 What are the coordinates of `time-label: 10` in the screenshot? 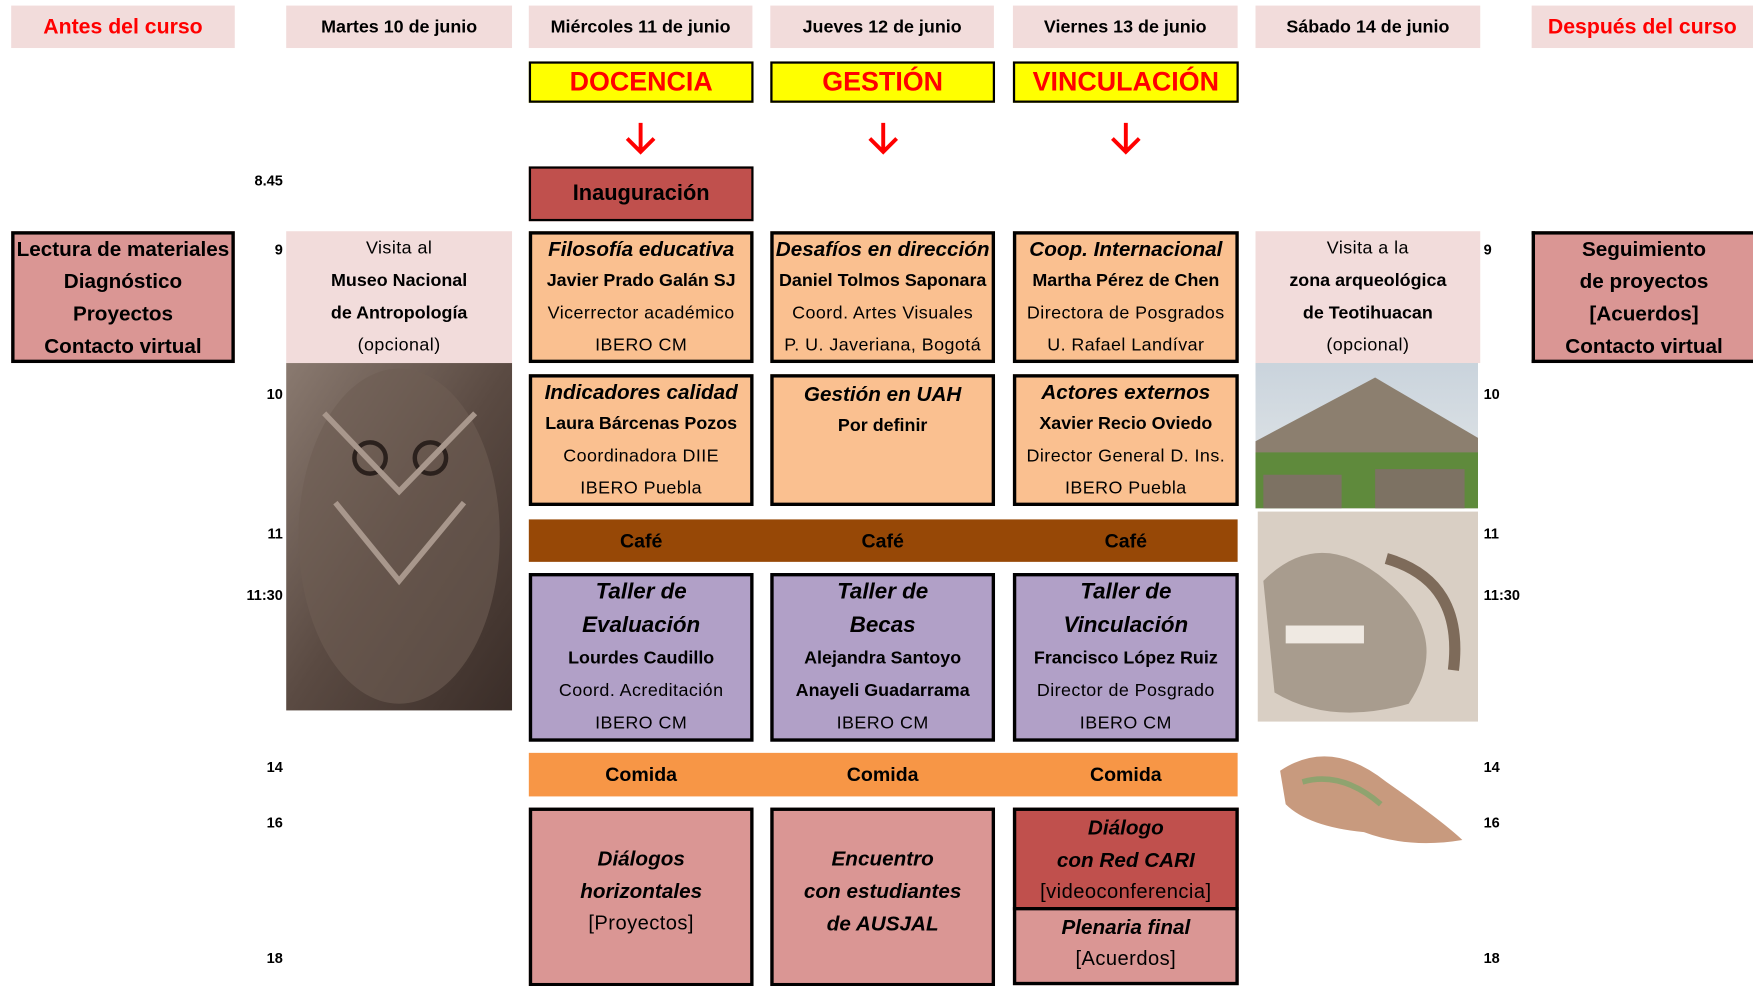 It's located at (1491, 394).